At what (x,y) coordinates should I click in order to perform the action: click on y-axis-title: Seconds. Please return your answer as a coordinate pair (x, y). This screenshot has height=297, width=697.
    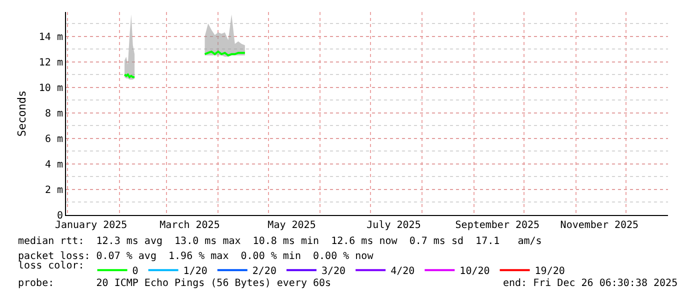
    Looking at the image, I should click on (22, 113).